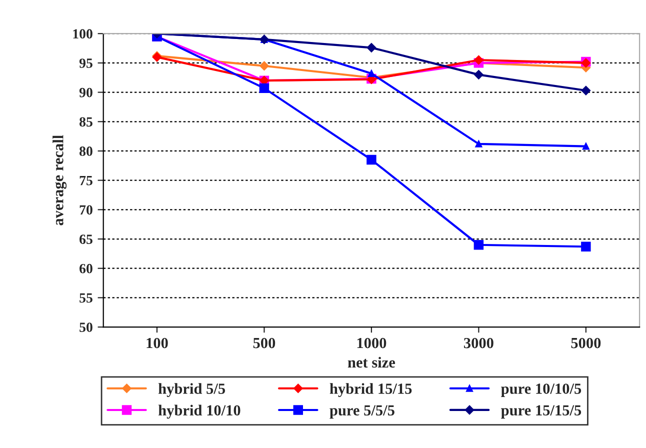 The height and width of the screenshot is (448, 646). Describe the element at coordinates (59, 180) in the screenshot. I see `y-axis-title: average recall` at that location.